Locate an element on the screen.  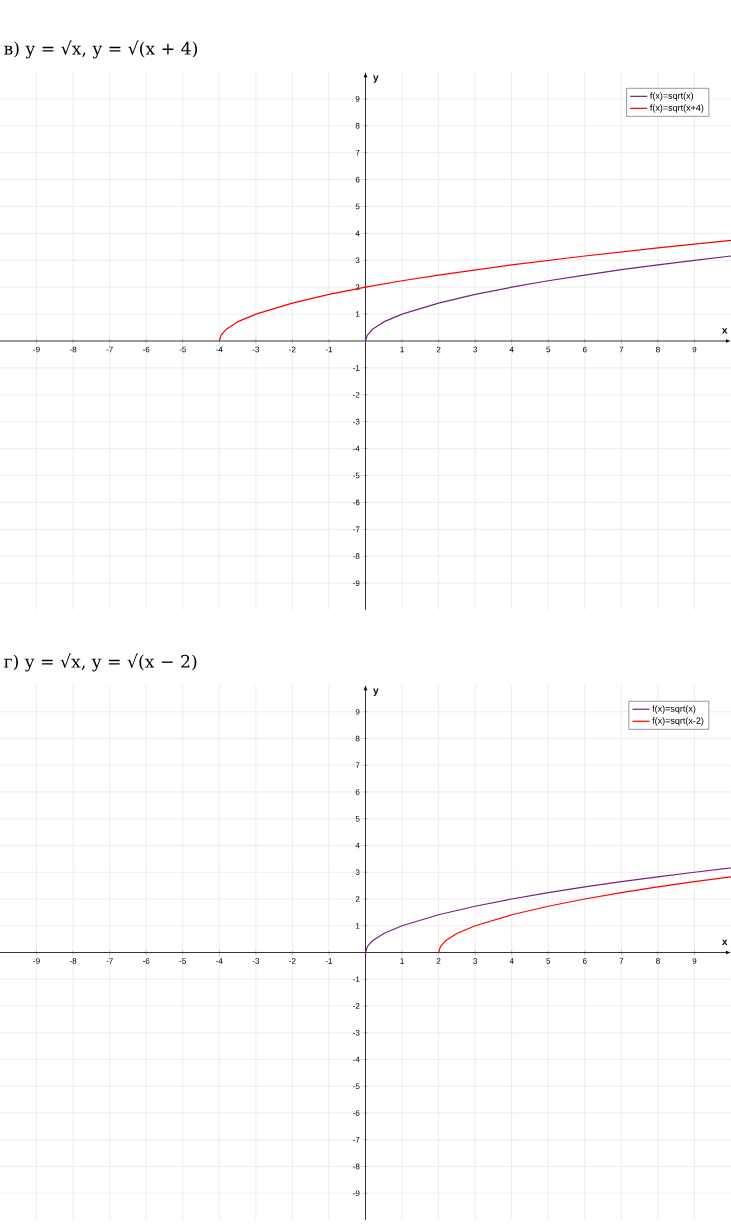
chart-title: в) y = √x, y = √(x + 4) is located at coordinates (101, 49).